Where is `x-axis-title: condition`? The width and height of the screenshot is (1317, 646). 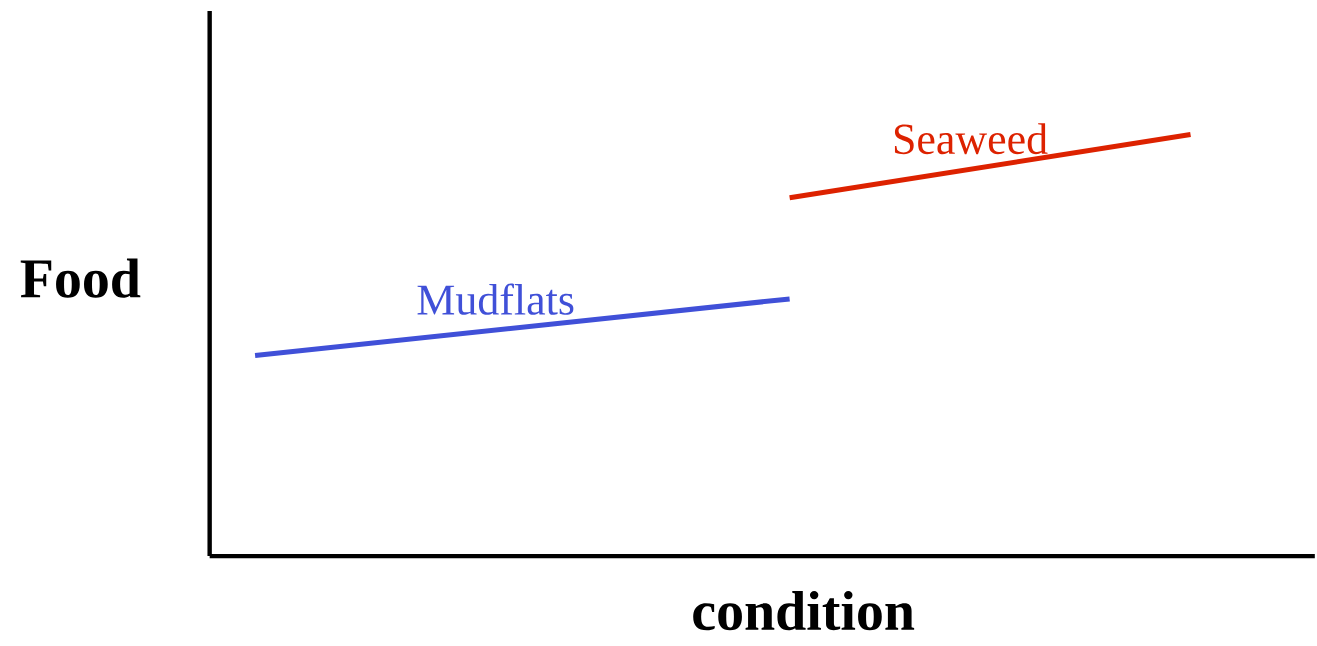
x-axis-title: condition is located at coordinates (804, 610).